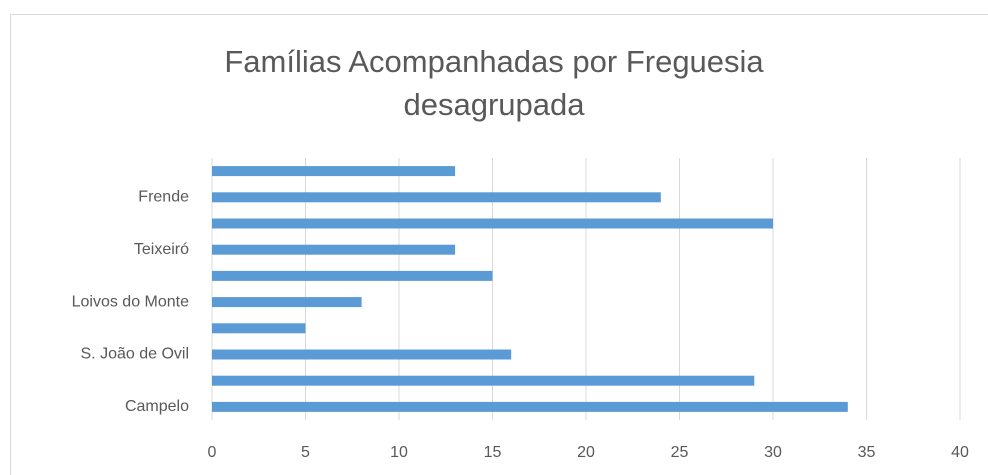 This screenshot has width=988, height=475. I want to click on x-tick-label: 25, so click(680, 452).